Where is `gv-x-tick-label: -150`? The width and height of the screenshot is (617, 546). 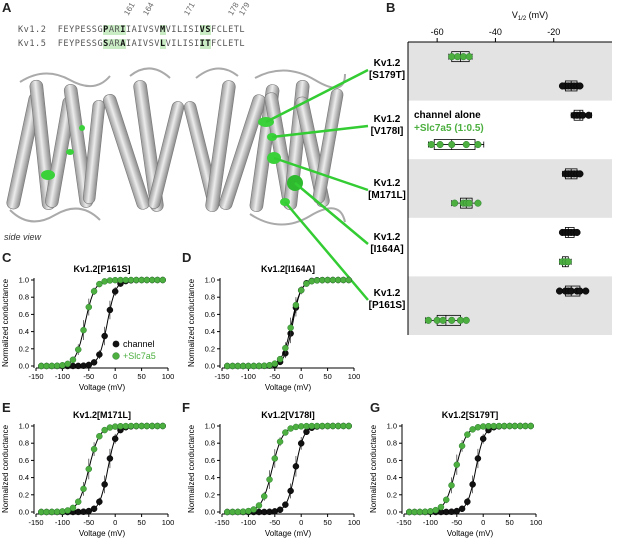 gv-x-tick-label: -150 is located at coordinates (221, 376).